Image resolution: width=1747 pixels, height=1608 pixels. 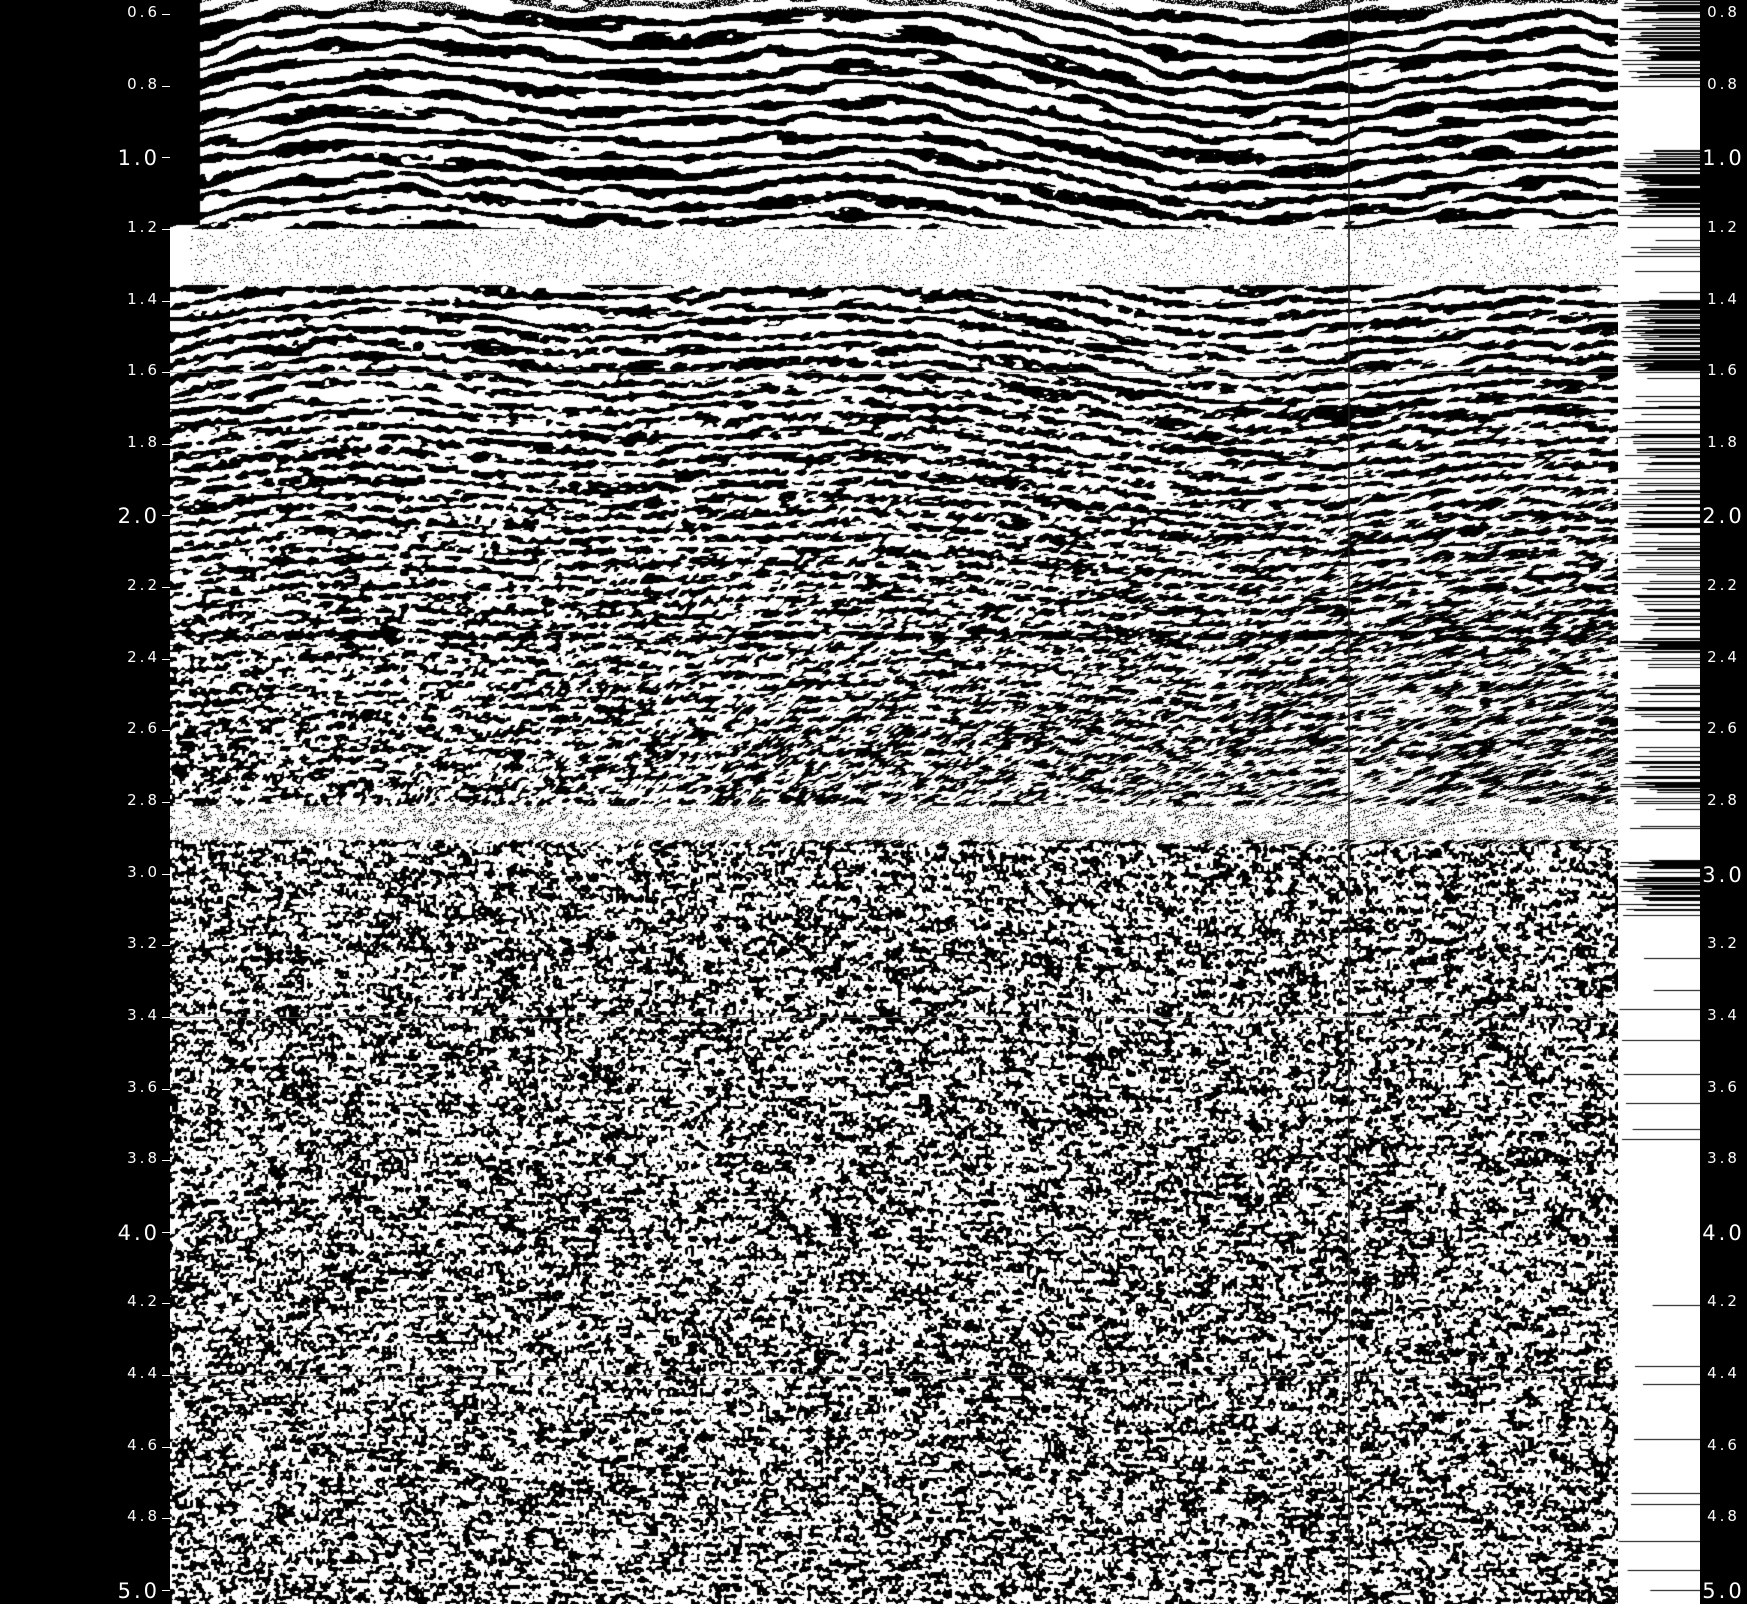 I want to click on right-time-label: 1.2, so click(x=1723, y=226).